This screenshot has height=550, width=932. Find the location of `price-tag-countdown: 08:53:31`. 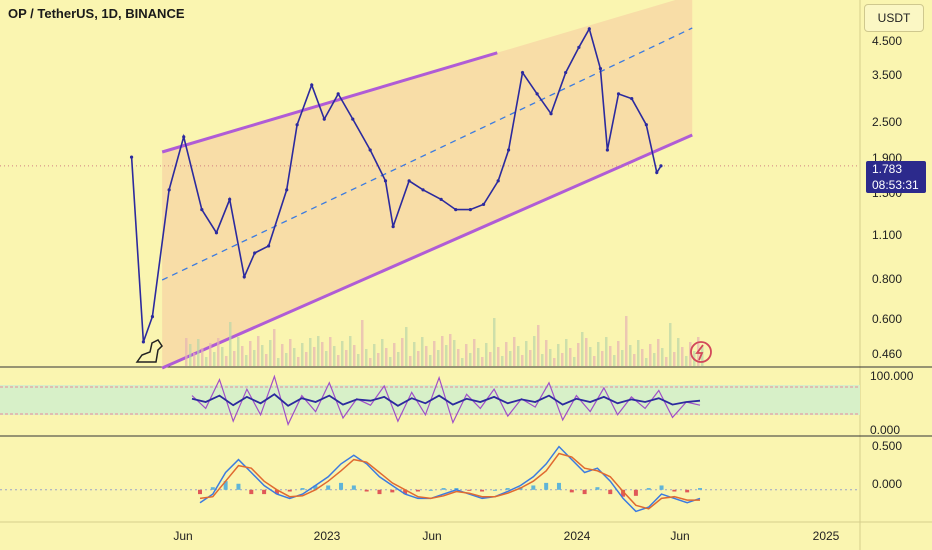

price-tag-countdown: 08:53:31 is located at coordinates (895, 185).